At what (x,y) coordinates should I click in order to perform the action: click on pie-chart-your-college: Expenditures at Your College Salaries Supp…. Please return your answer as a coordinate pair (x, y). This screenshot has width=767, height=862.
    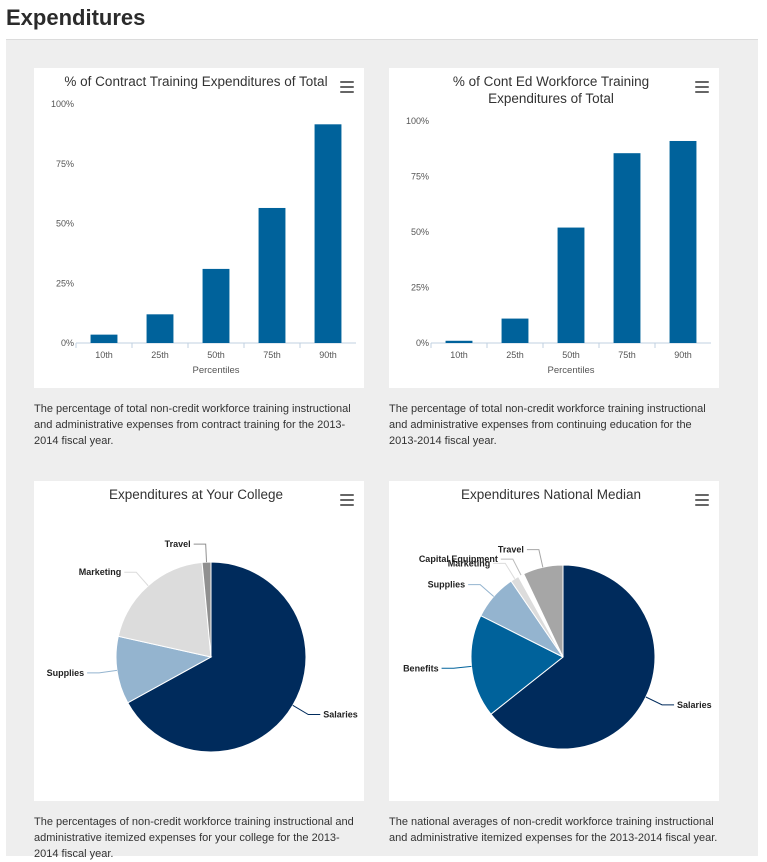
    Looking at the image, I should click on (202, 620).